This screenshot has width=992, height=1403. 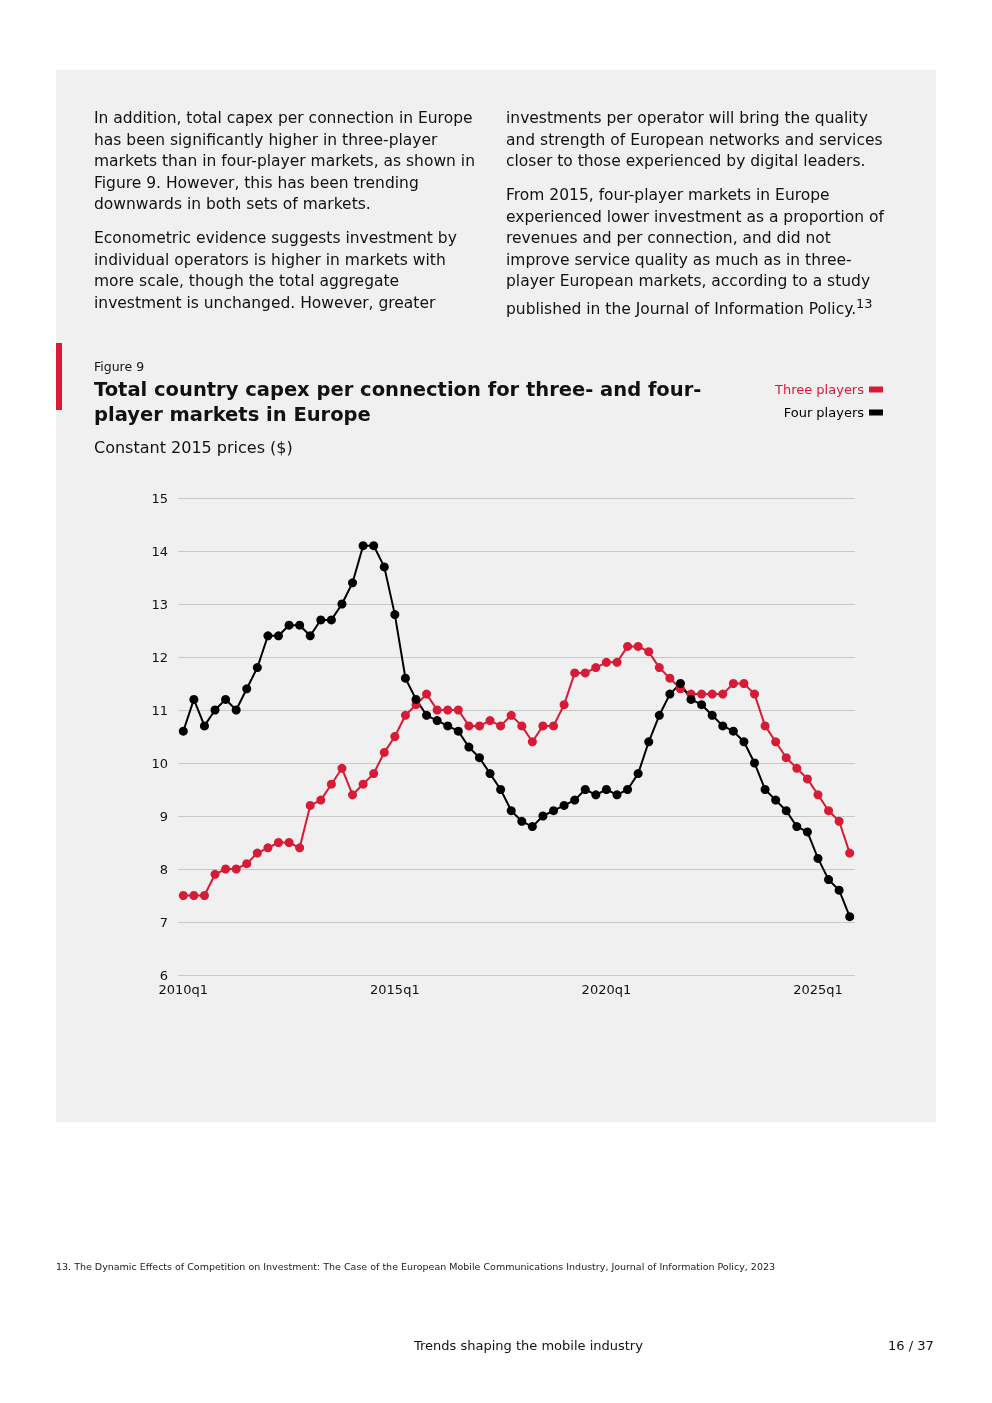 I want to click on x-tick-label: 2025q1, so click(x=818, y=989).